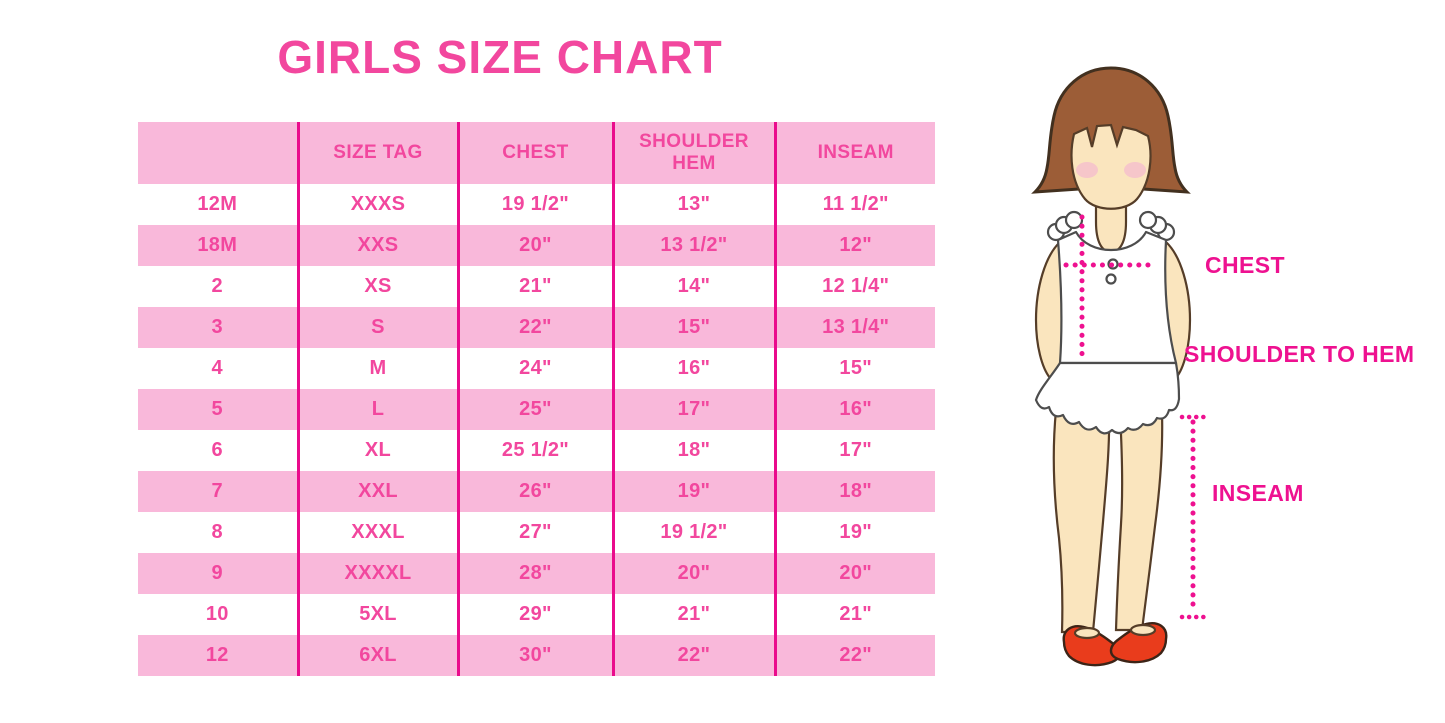 The image size is (1445, 723). Describe the element at coordinates (1117, 297) in the screenshot. I see `shirt` at that location.